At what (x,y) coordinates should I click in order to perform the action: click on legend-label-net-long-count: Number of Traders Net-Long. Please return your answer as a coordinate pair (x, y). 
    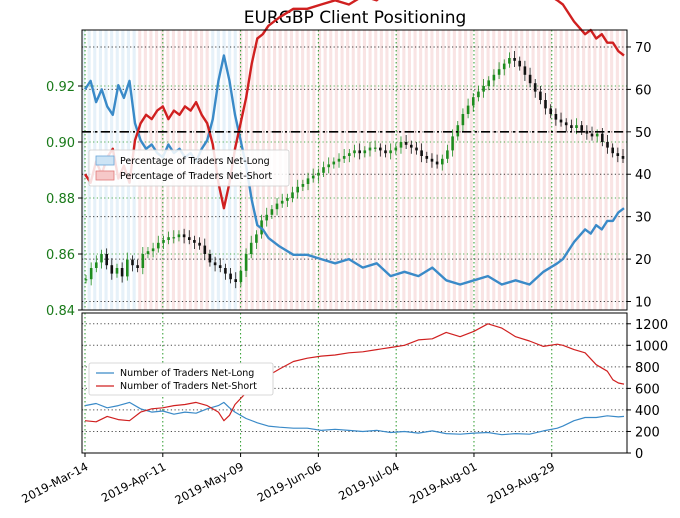
    Looking at the image, I should click on (187, 373).